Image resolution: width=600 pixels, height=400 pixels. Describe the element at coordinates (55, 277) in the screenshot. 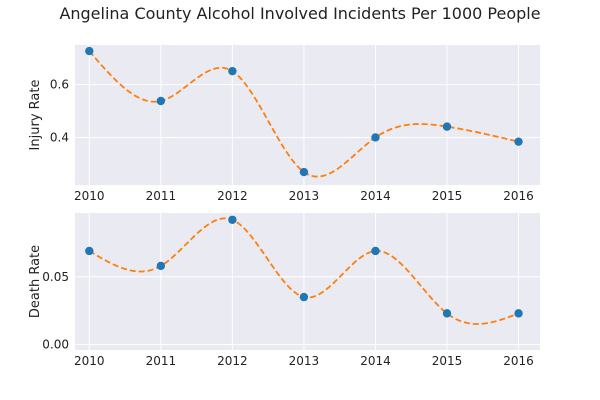

I see `death-y-tick-label: 0.05` at that location.